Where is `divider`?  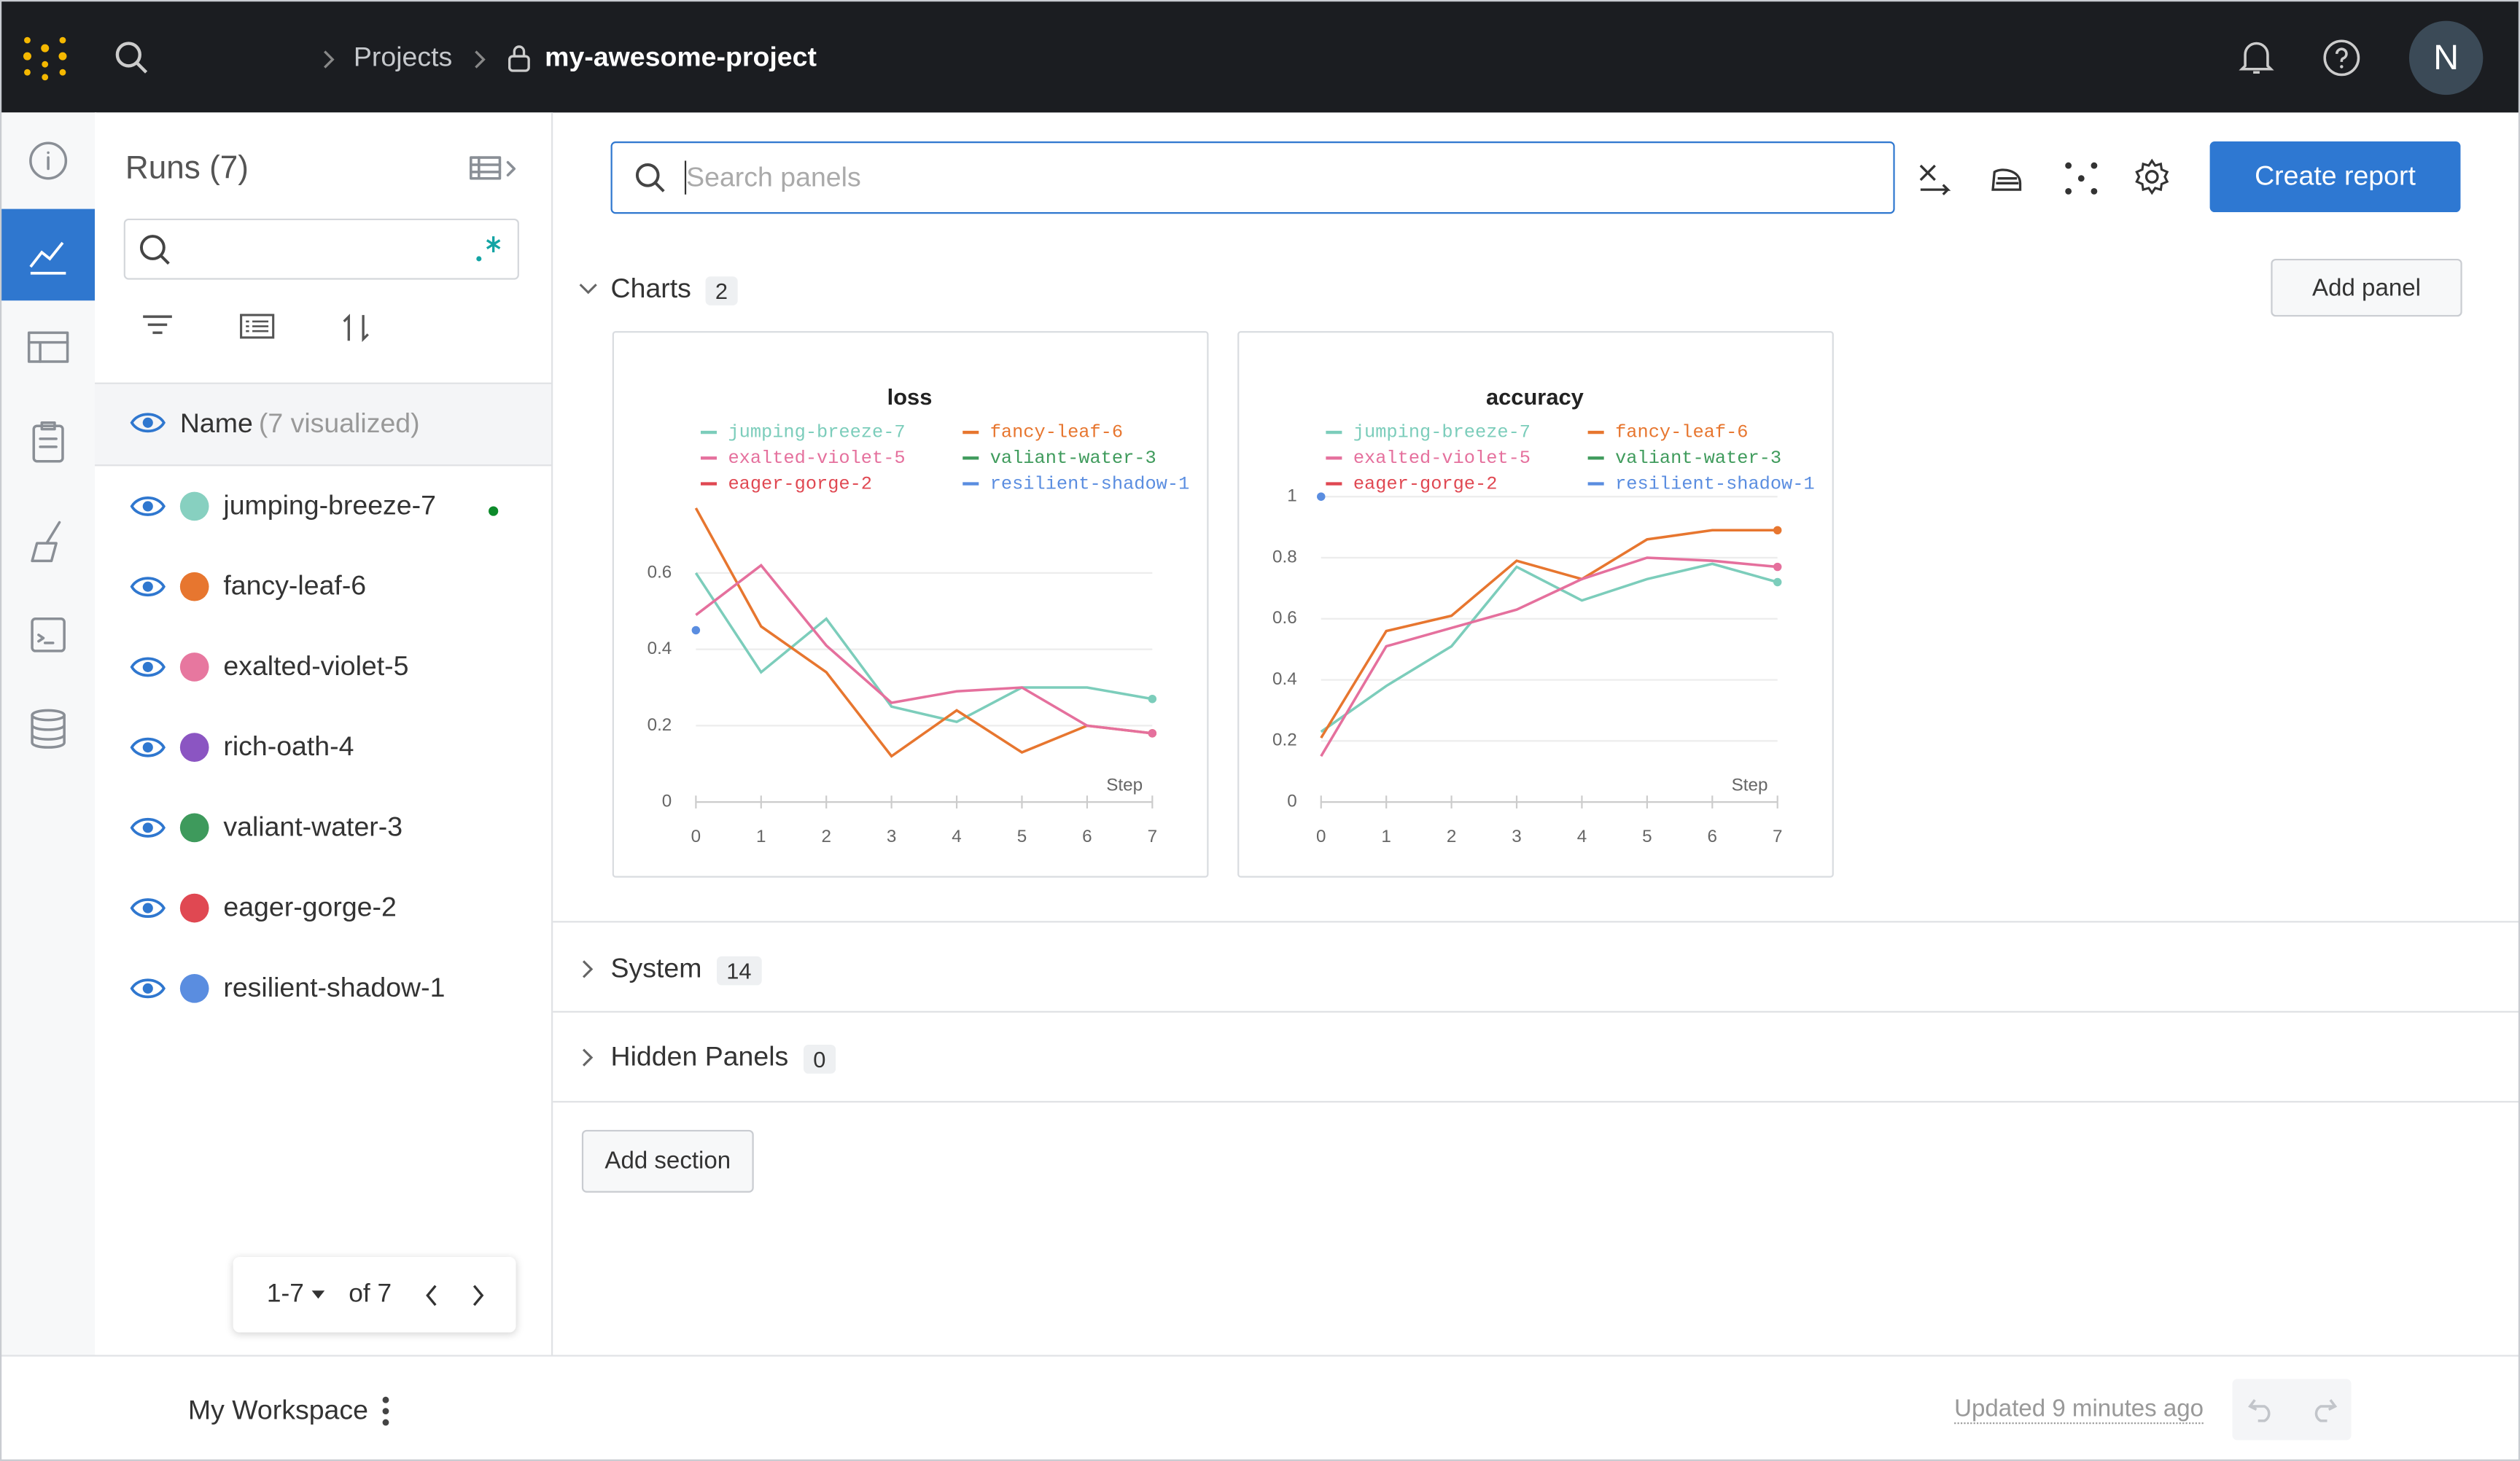
divider is located at coordinates (1536, 922).